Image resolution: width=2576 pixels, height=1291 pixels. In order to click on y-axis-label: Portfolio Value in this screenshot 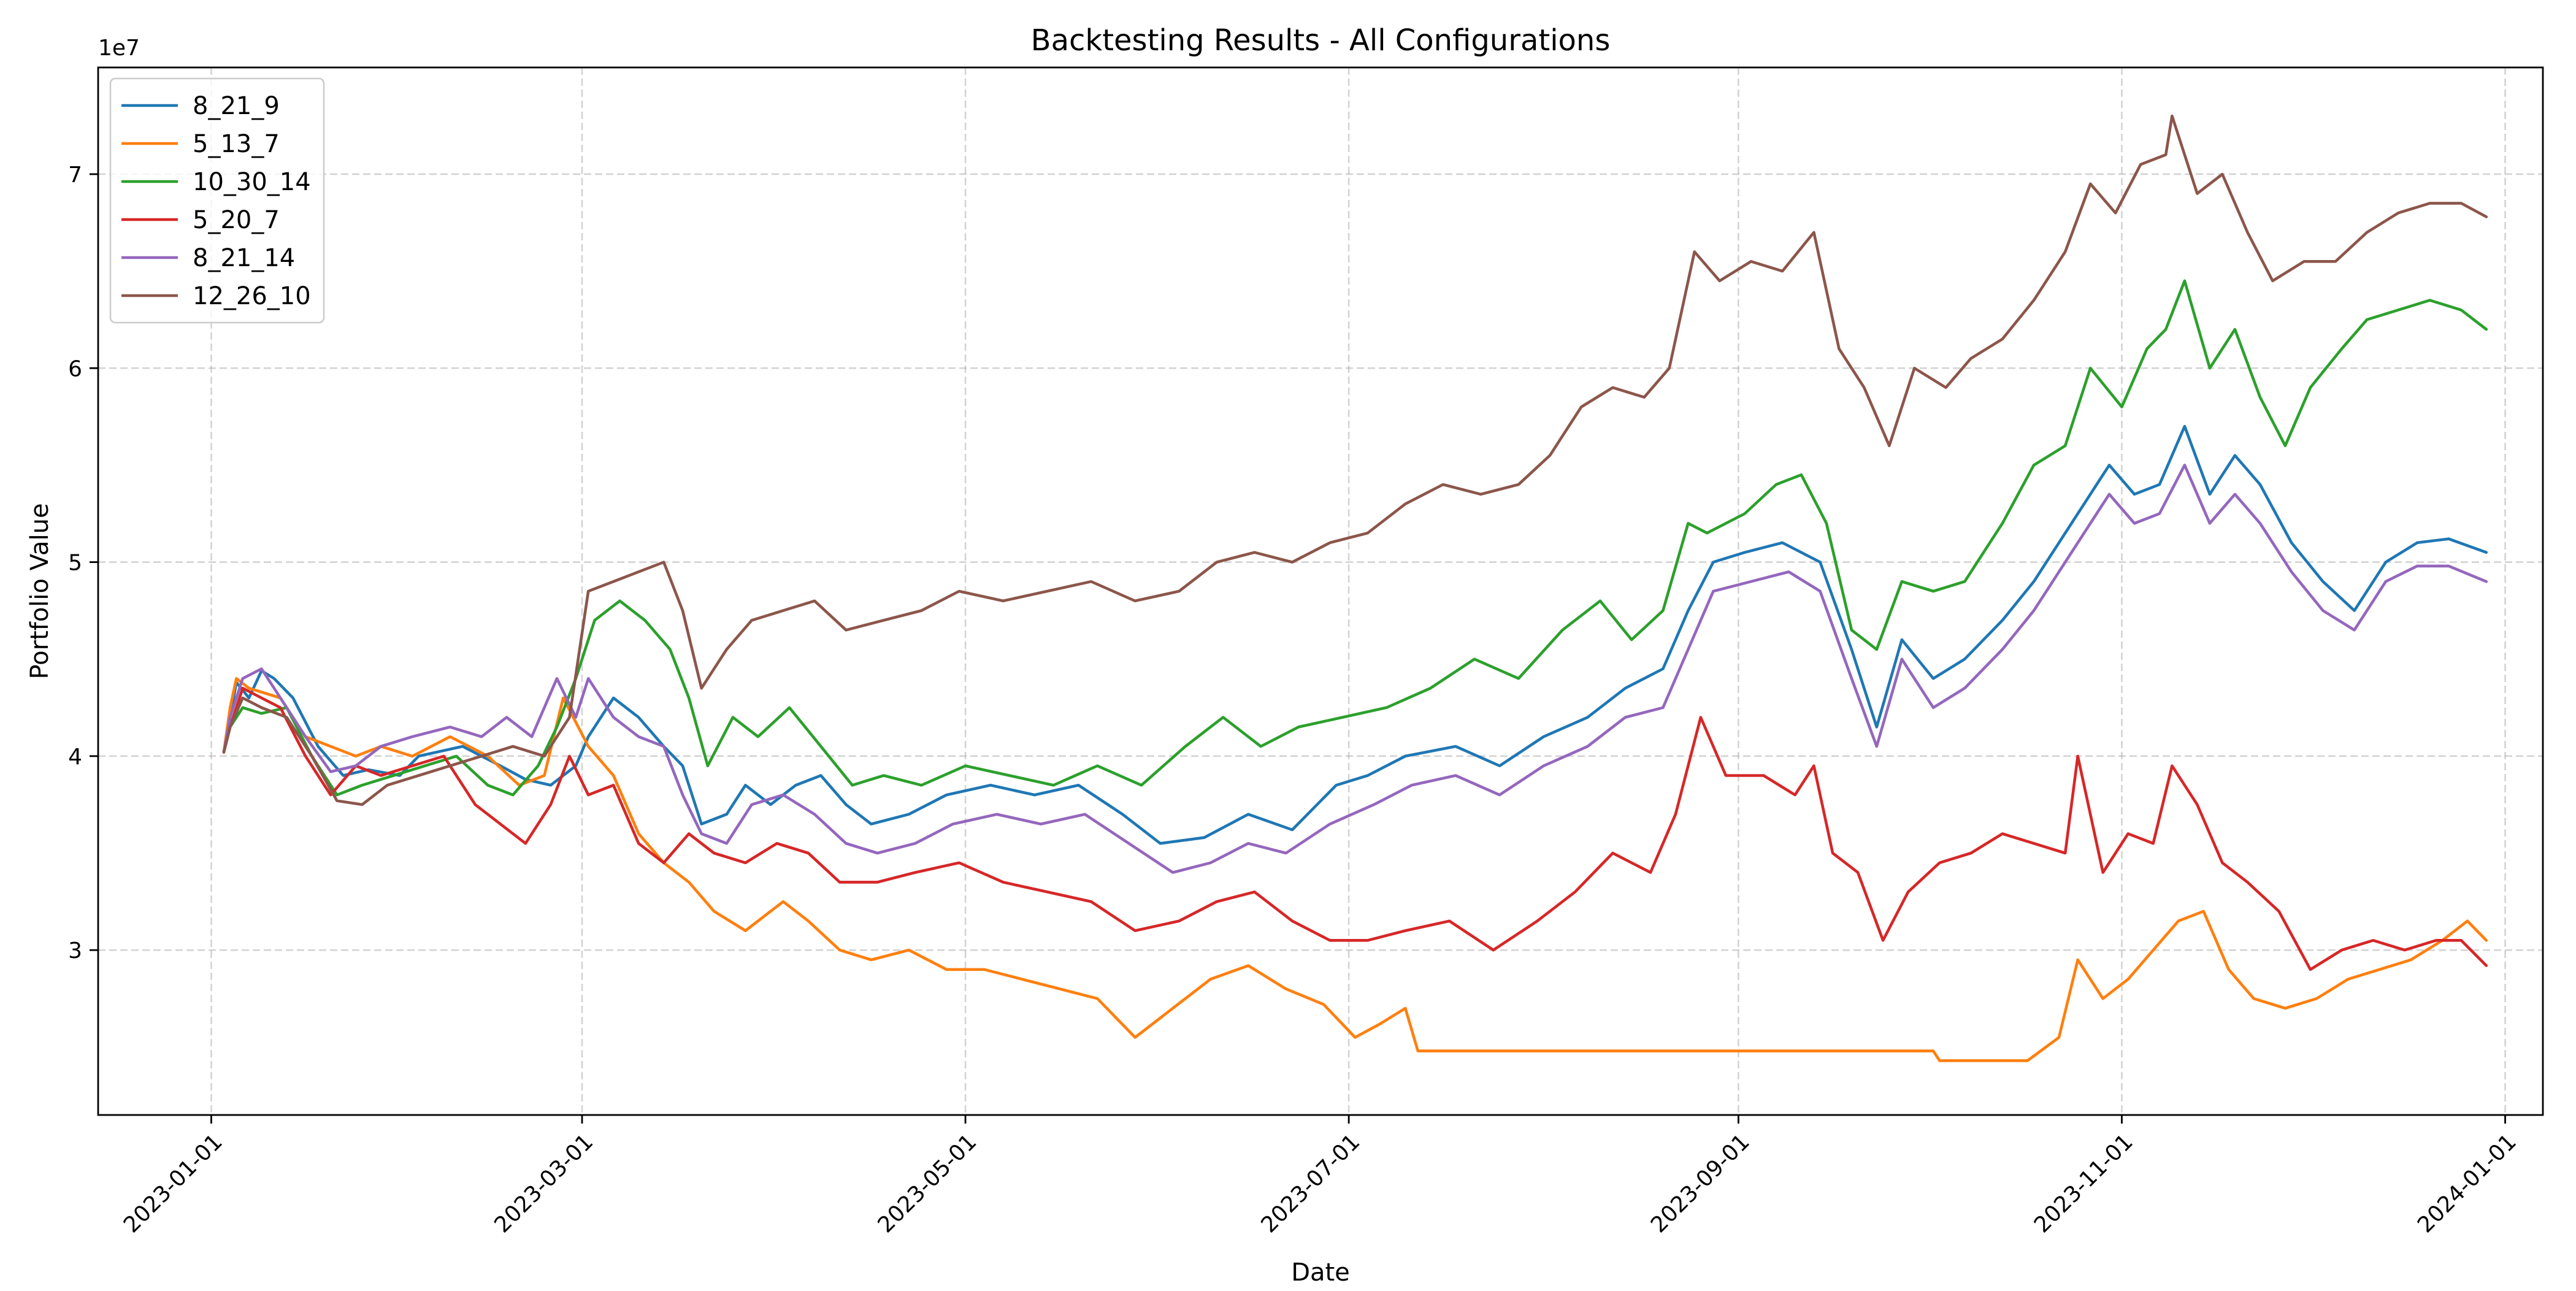, I will do `click(40, 591)`.